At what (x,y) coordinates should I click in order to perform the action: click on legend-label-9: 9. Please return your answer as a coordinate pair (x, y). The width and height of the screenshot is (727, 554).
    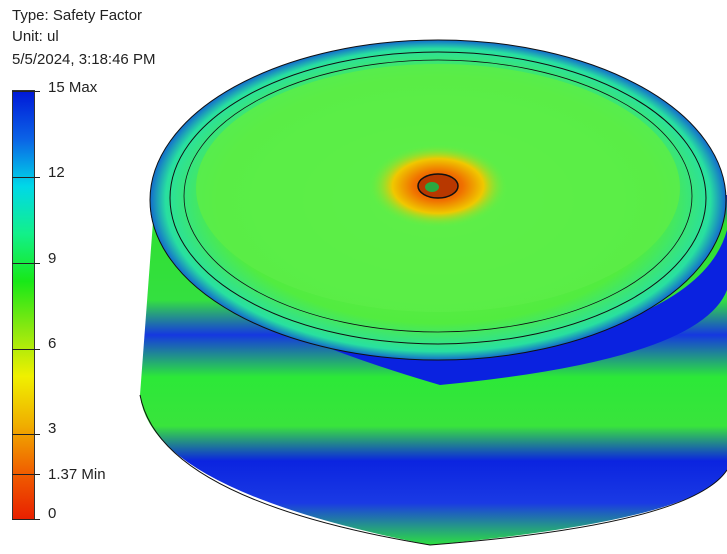
    Looking at the image, I should click on (52, 258).